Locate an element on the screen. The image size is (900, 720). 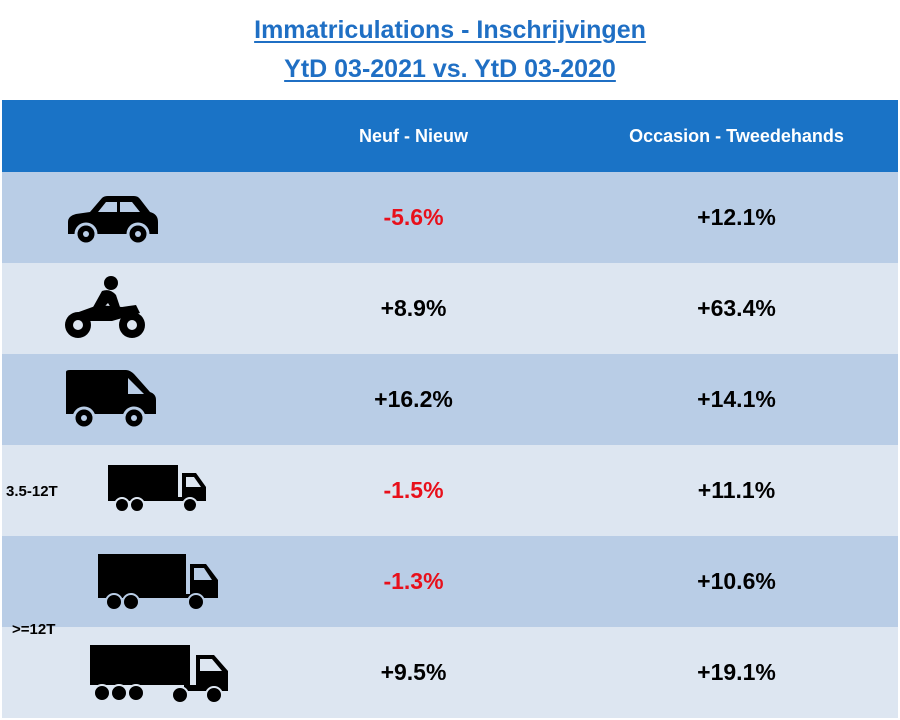
table-row: +16.2% +14.1% is located at coordinates (450, 399).